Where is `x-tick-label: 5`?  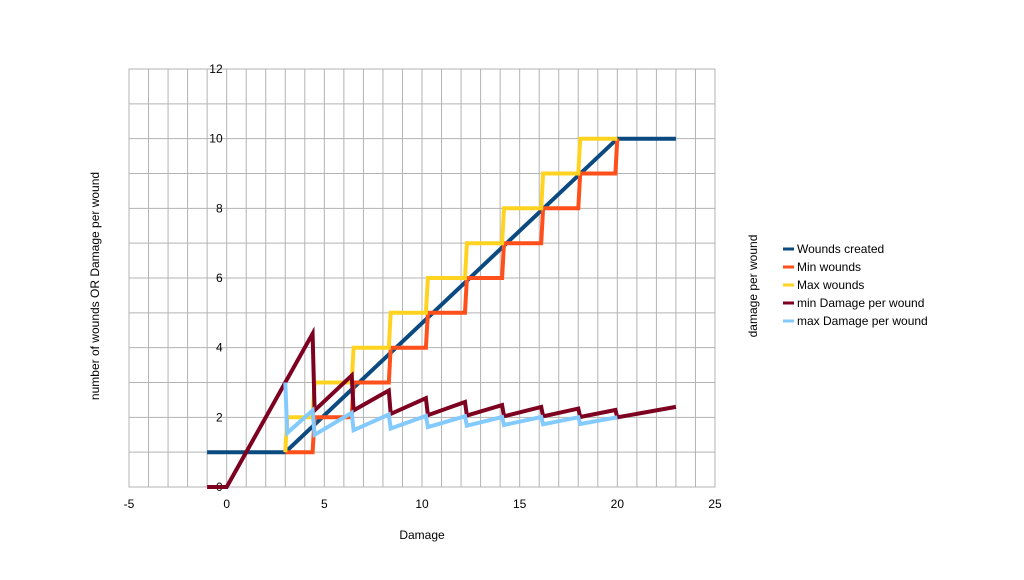
x-tick-label: 5 is located at coordinates (324, 504).